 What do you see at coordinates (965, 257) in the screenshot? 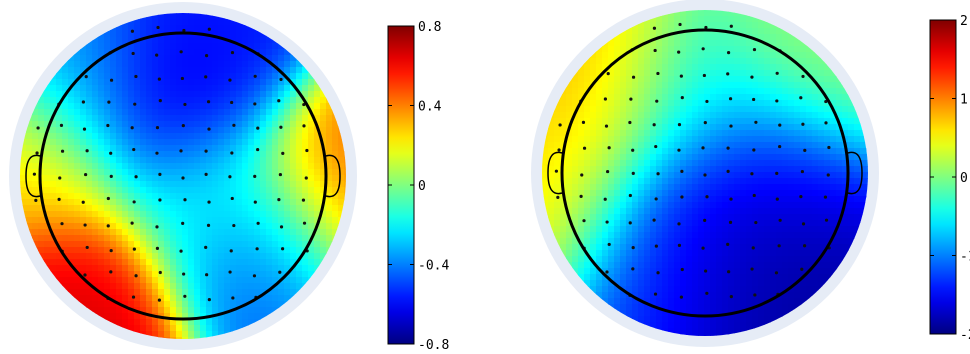
I see `colorbar-tick-label: -1` at bounding box center [965, 257].